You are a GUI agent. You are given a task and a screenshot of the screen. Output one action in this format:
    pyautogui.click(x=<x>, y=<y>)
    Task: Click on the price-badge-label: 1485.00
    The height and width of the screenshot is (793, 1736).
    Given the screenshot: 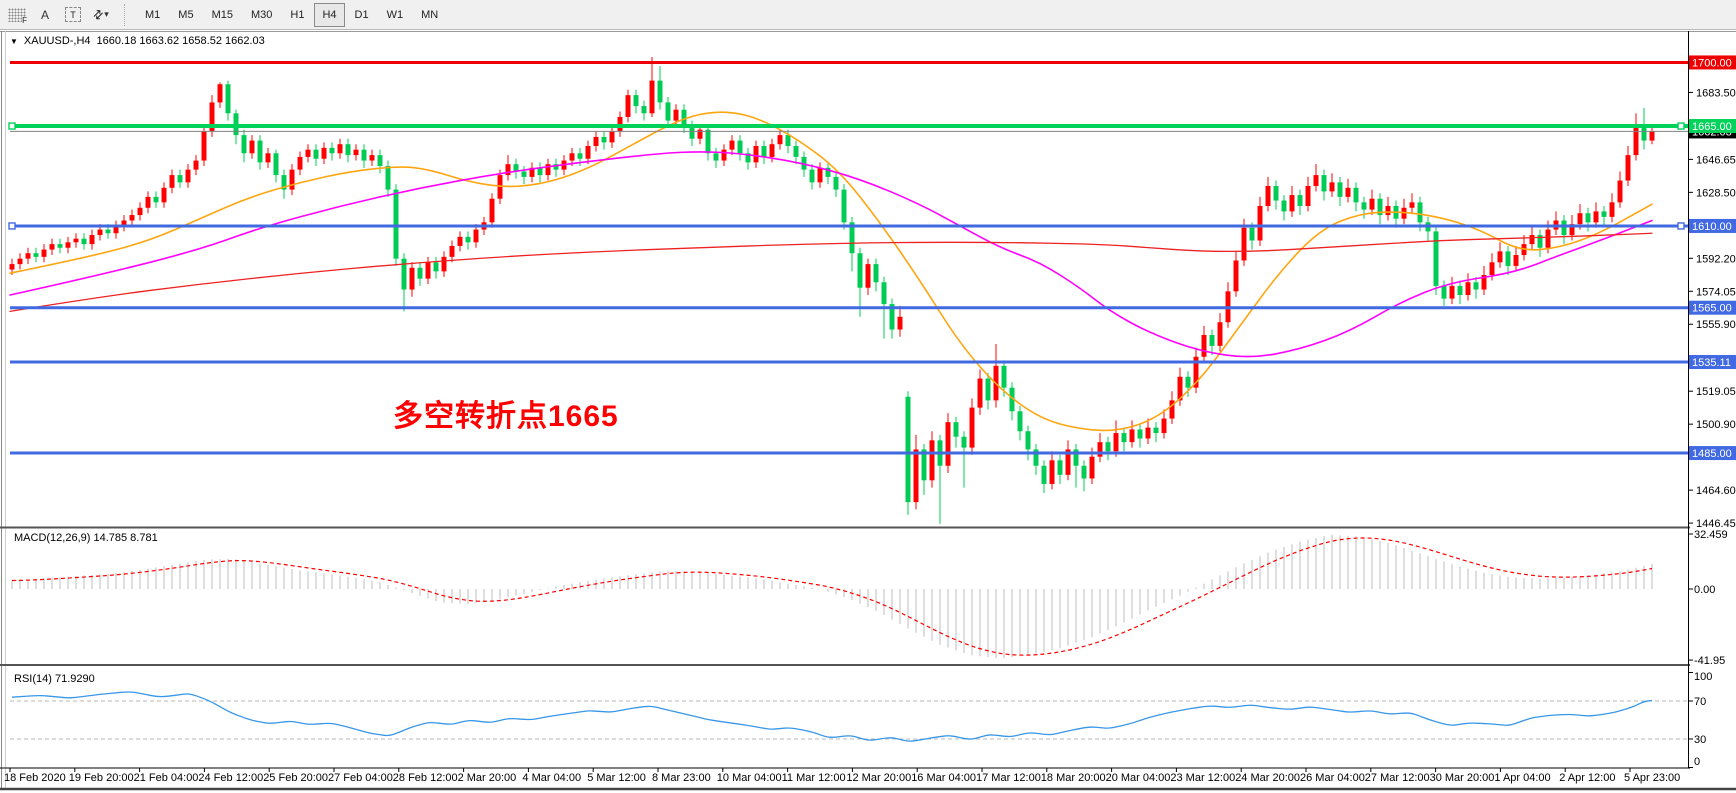 What is the action you would take?
    pyautogui.click(x=1712, y=454)
    